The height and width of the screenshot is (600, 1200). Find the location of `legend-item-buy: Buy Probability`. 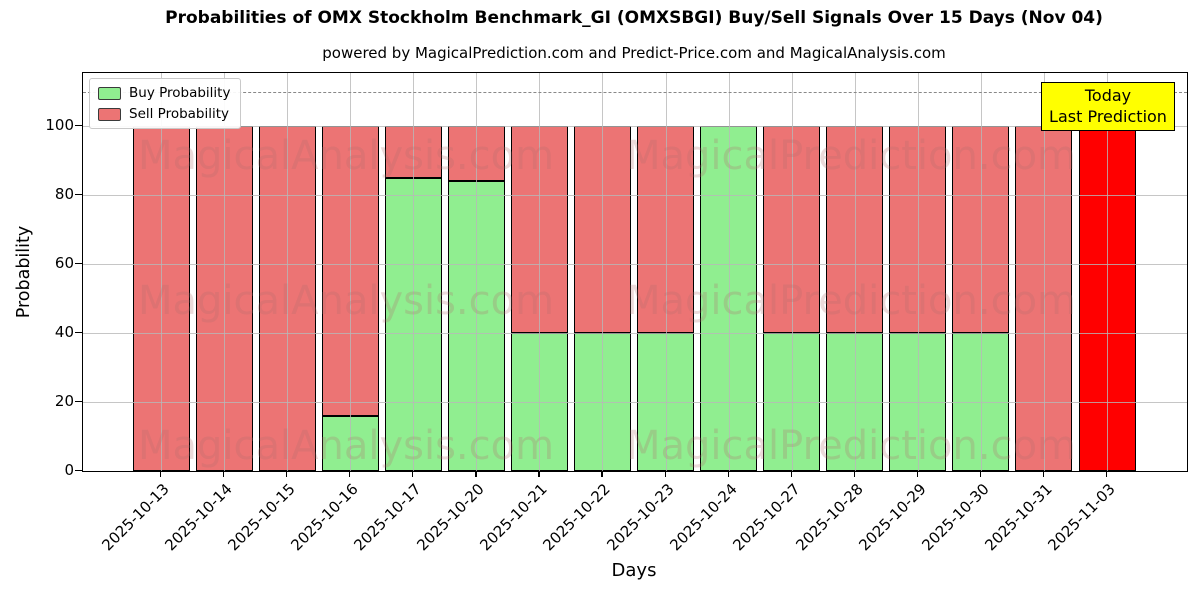

legend-item-buy: Buy Probability is located at coordinates (164, 93).